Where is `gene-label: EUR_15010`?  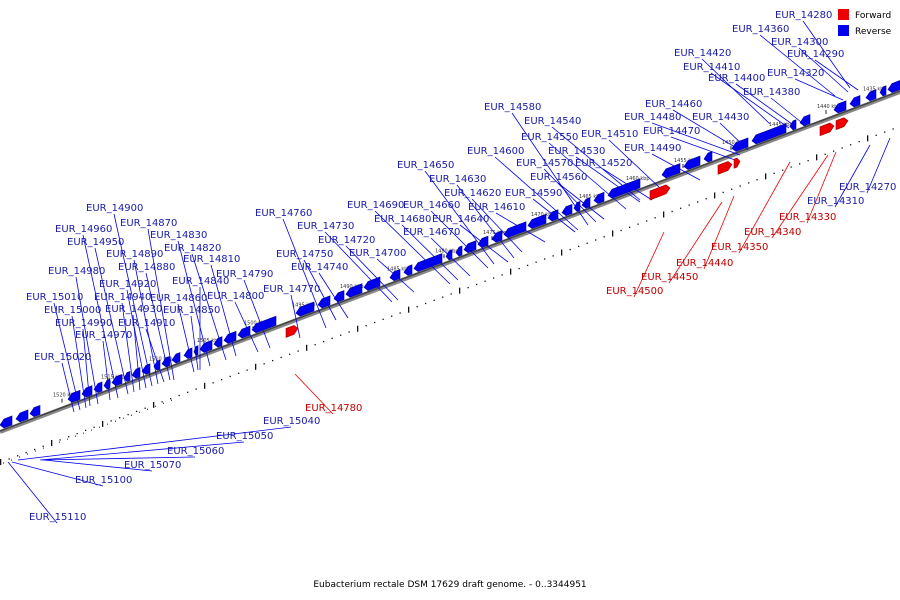
gene-label: EUR_15010 is located at coordinates (54, 297).